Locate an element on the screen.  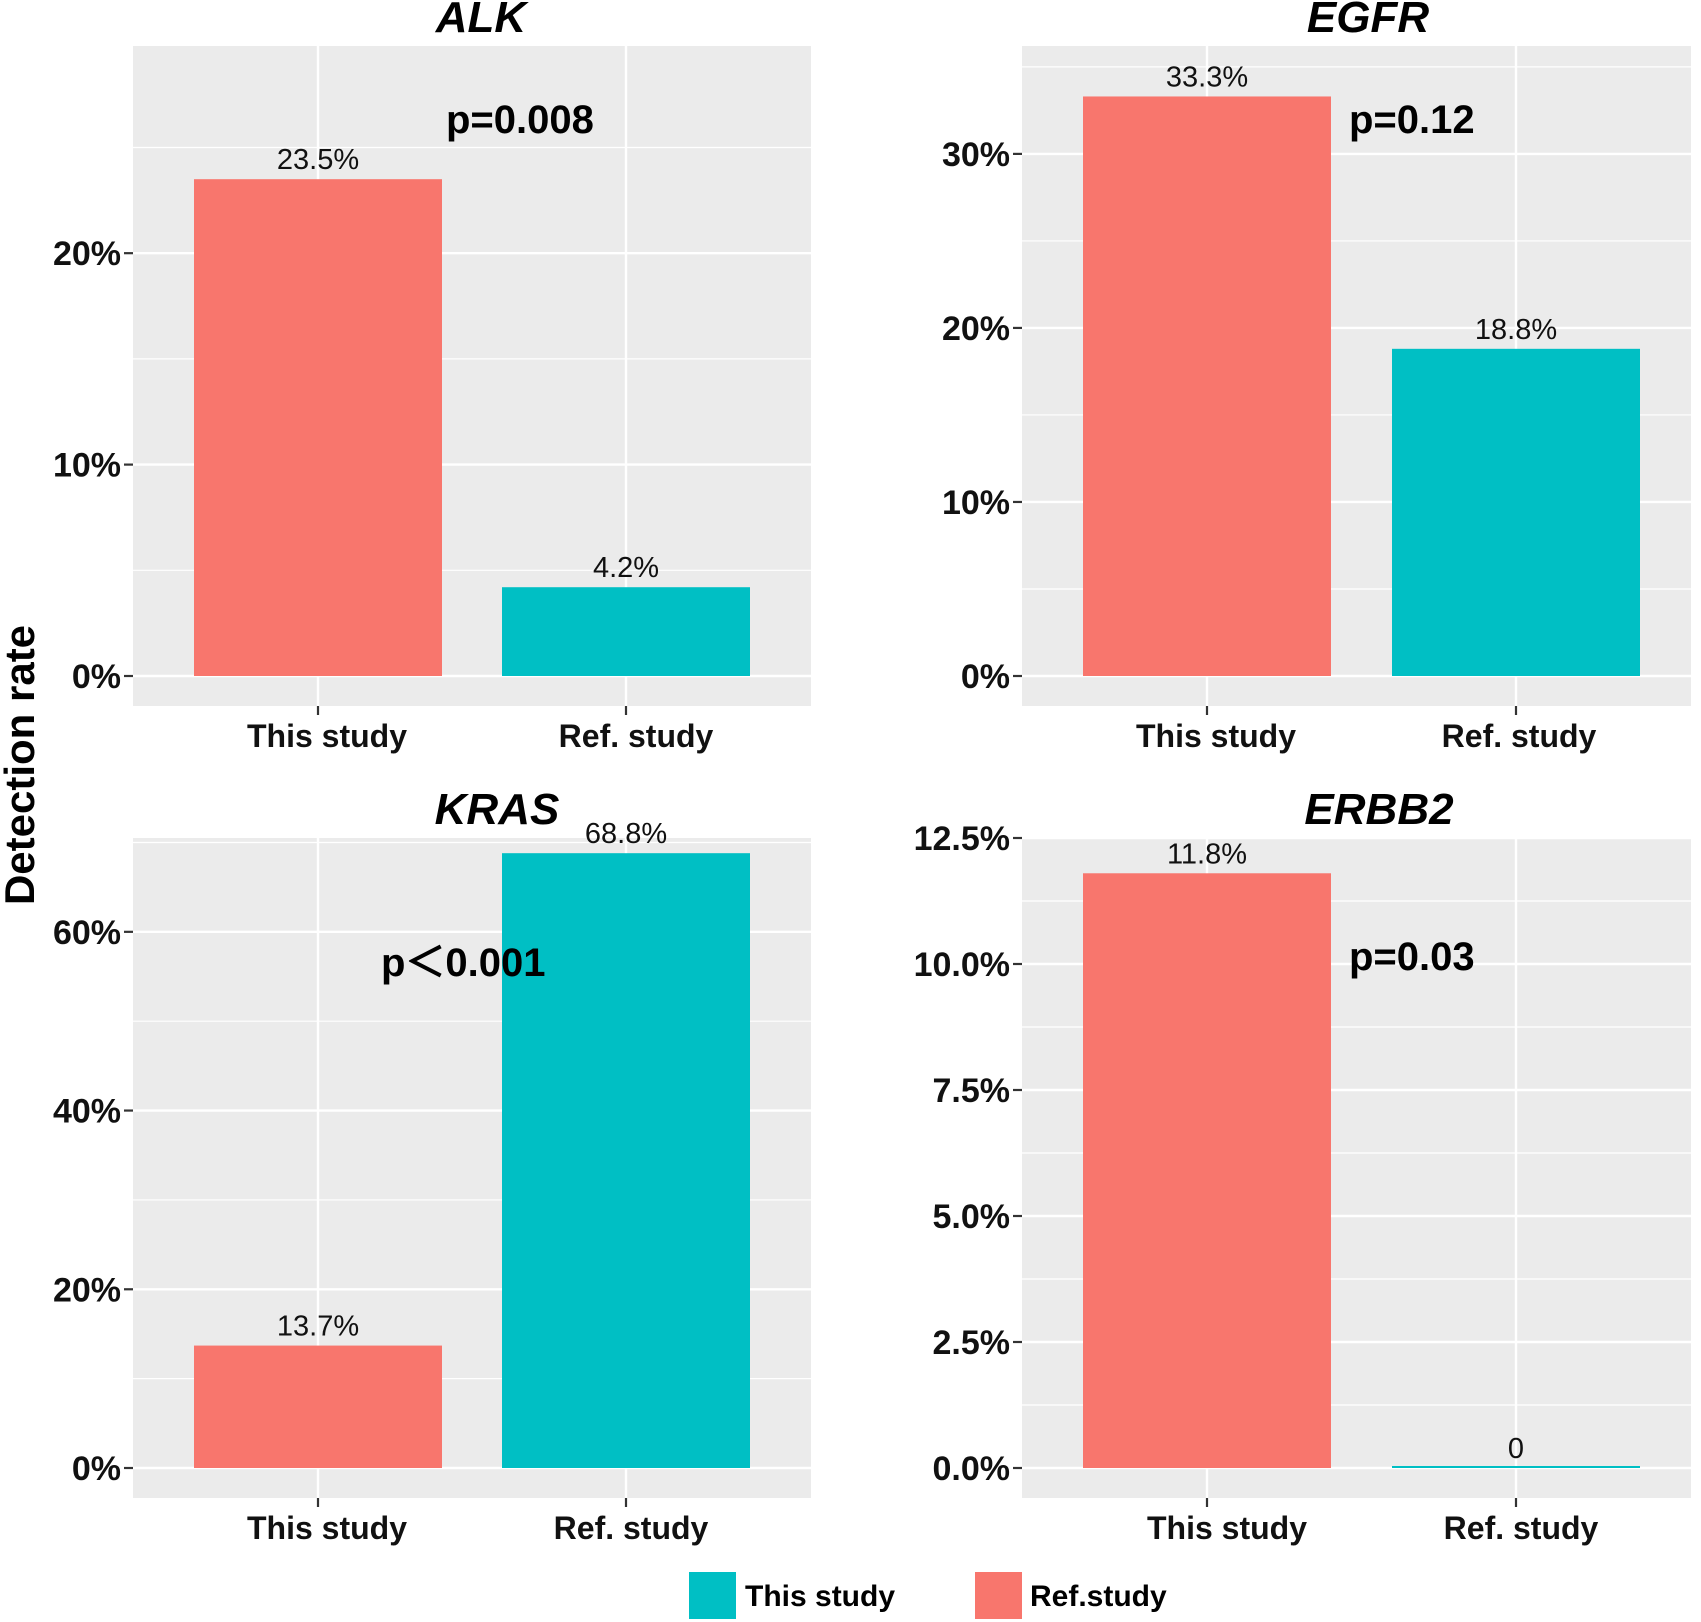
bar-erbb2-this-study is located at coordinates (1207, 1170).